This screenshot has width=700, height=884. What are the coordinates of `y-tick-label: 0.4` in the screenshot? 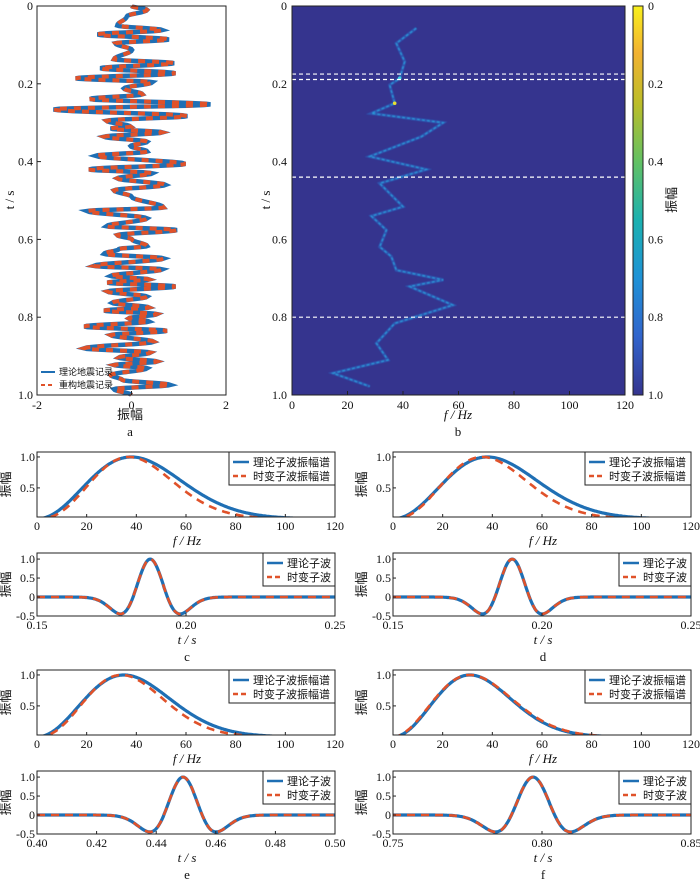 It's located at (279, 162).